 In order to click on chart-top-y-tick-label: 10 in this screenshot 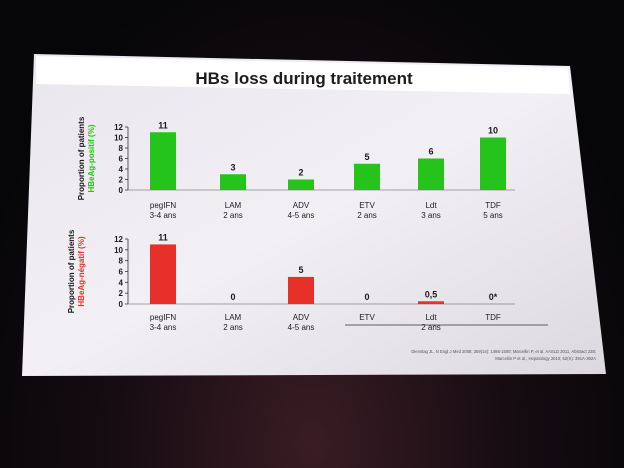, I will do `click(118, 138)`.